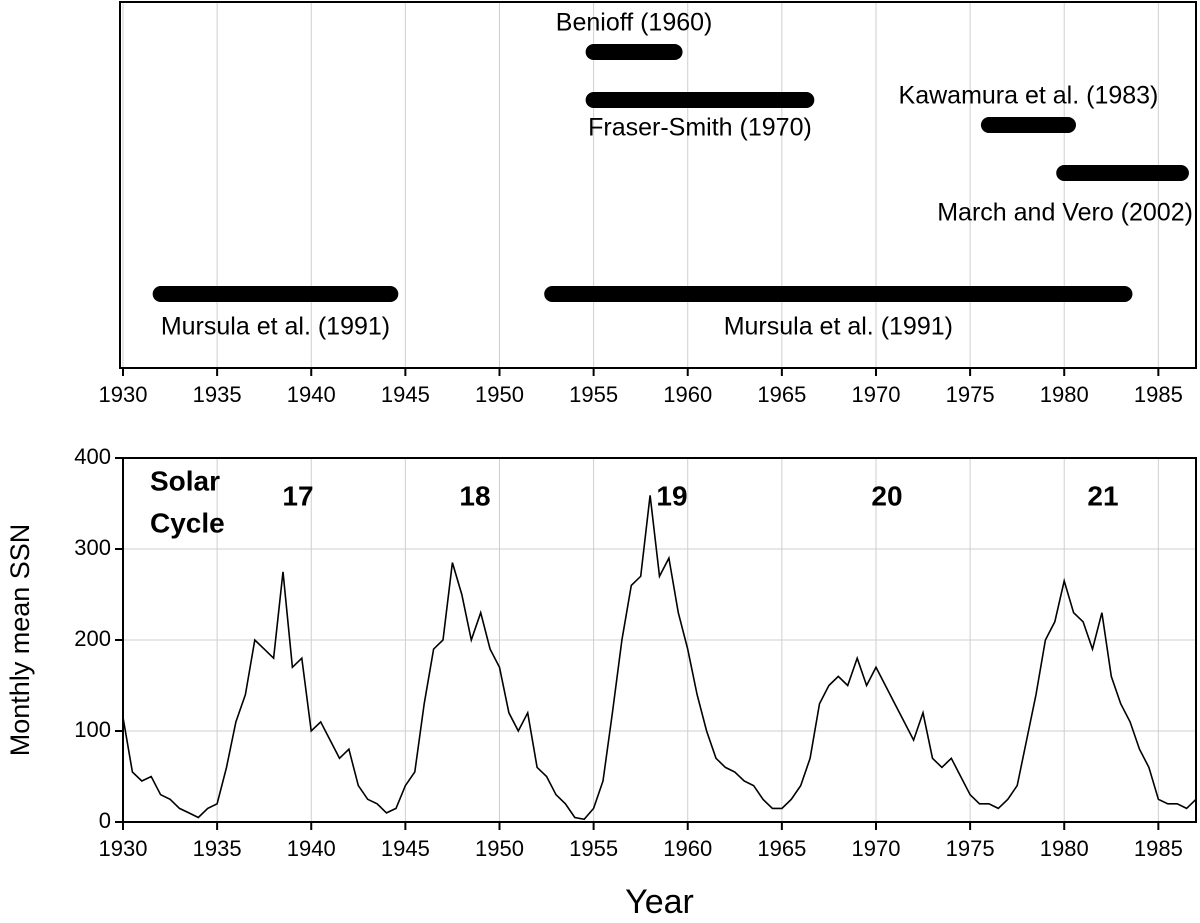 The width and height of the screenshot is (1200, 923). What do you see at coordinates (1029, 96) in the screenshot?
I see `bar-label: Kawamura et al. (1983)` at bounding box center [1029, 96].